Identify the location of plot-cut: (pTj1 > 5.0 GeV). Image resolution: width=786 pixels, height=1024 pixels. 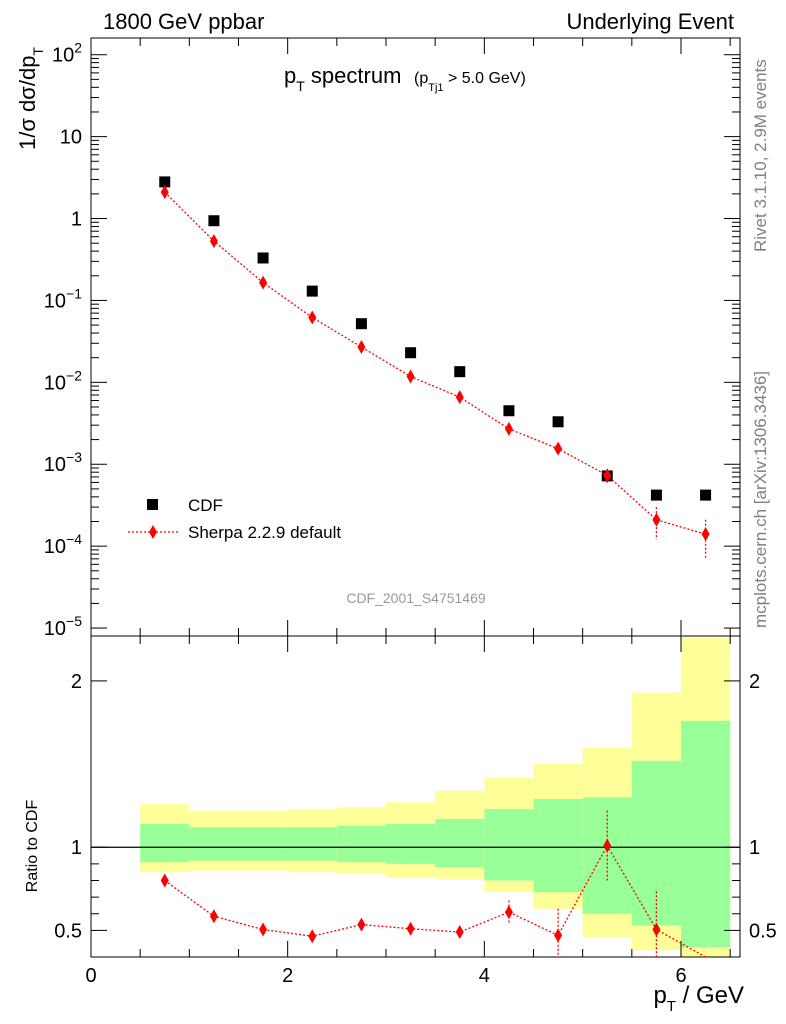
(470, 82).